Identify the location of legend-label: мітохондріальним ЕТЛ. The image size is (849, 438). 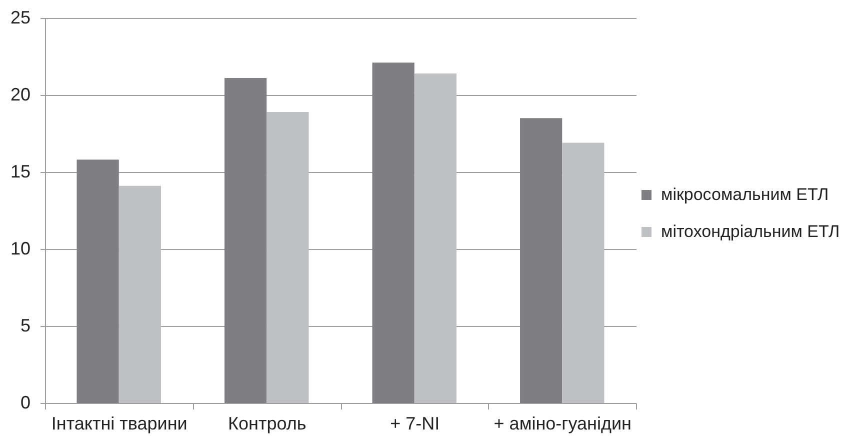
(750, 231).